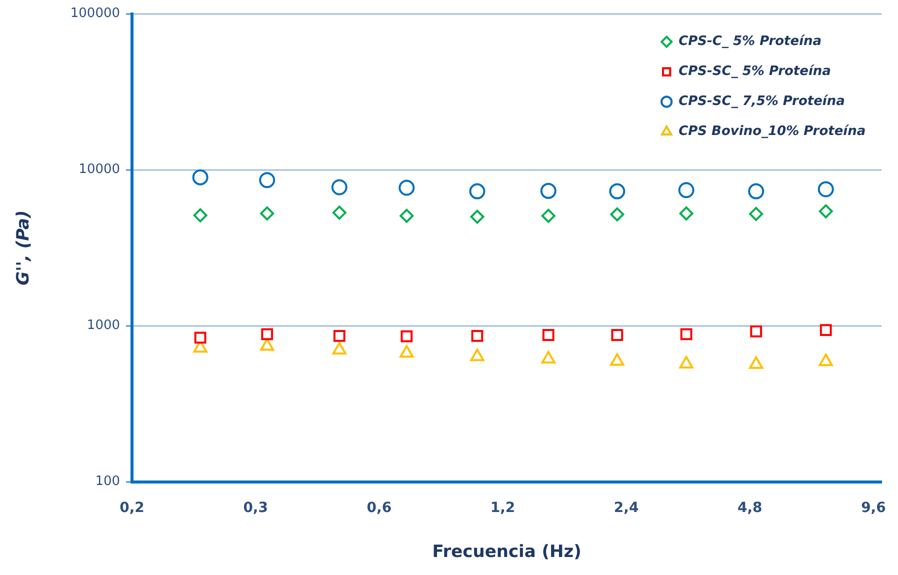  What do you see at coordinates (750, 42) in the screenshot?
I see `legend-label: CPS-C_ 5% Proteína` at bounding box center [750, 42].